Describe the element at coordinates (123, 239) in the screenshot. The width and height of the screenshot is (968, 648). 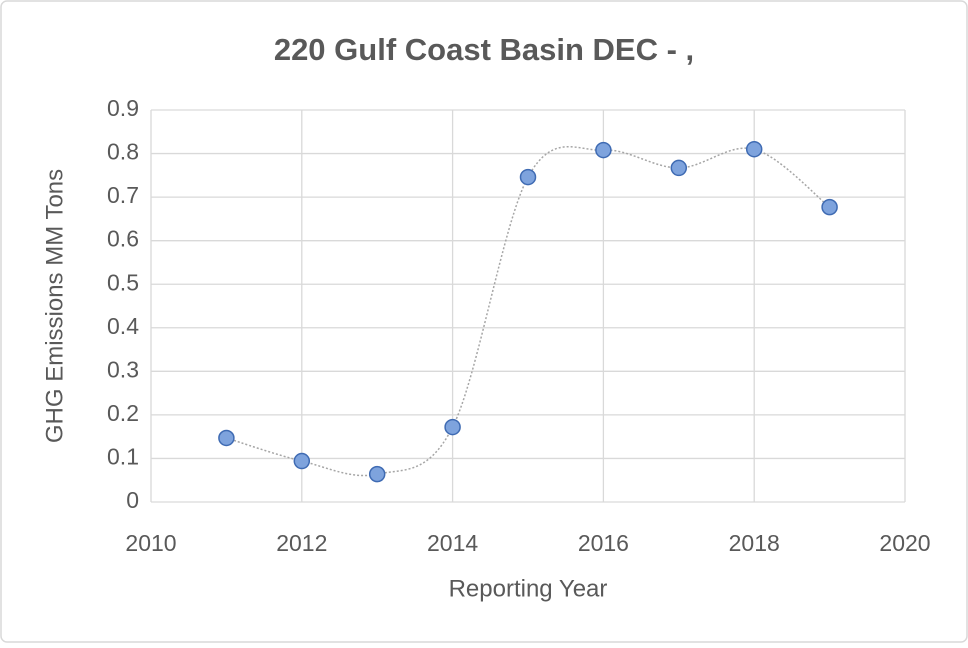
I see `y-tick-label: 0.6` at that location.